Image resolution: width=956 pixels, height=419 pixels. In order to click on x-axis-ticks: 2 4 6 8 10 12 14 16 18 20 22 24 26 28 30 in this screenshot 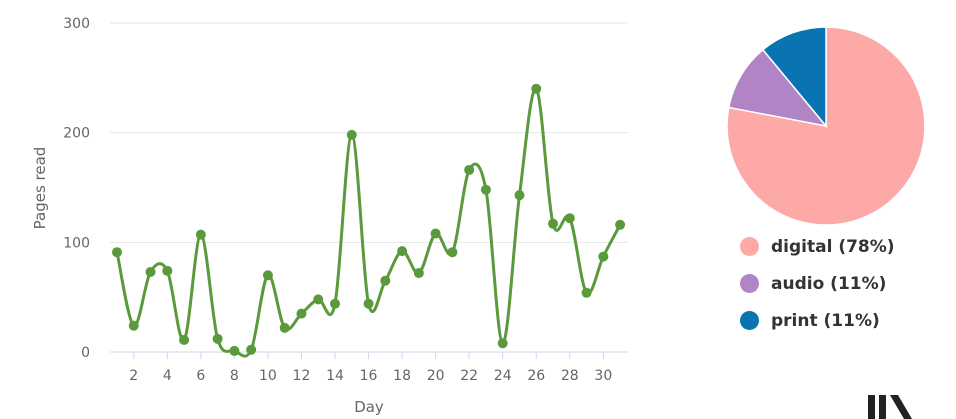, I will do `click(370, 368)`.